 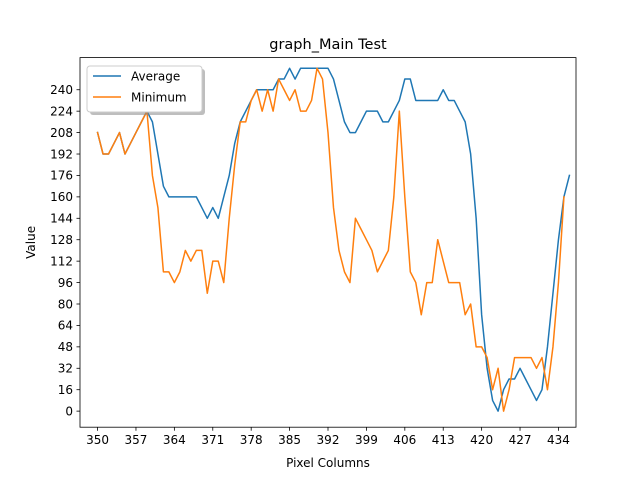 I want to click on y-tick-label: 64, so click(x=65, y=326).